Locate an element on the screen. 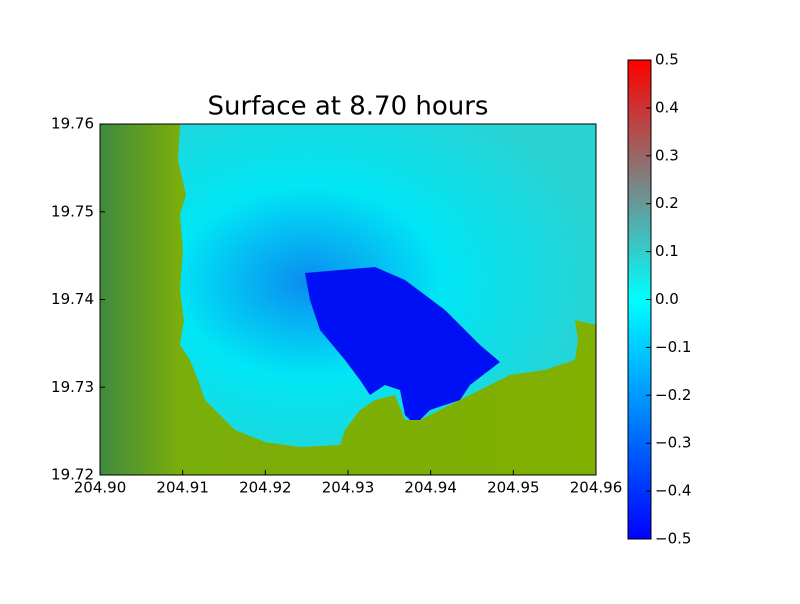 The height and width of the screenshot is (604, 800). x-tick-label: 204.95 is located at coordinates (513, 488).